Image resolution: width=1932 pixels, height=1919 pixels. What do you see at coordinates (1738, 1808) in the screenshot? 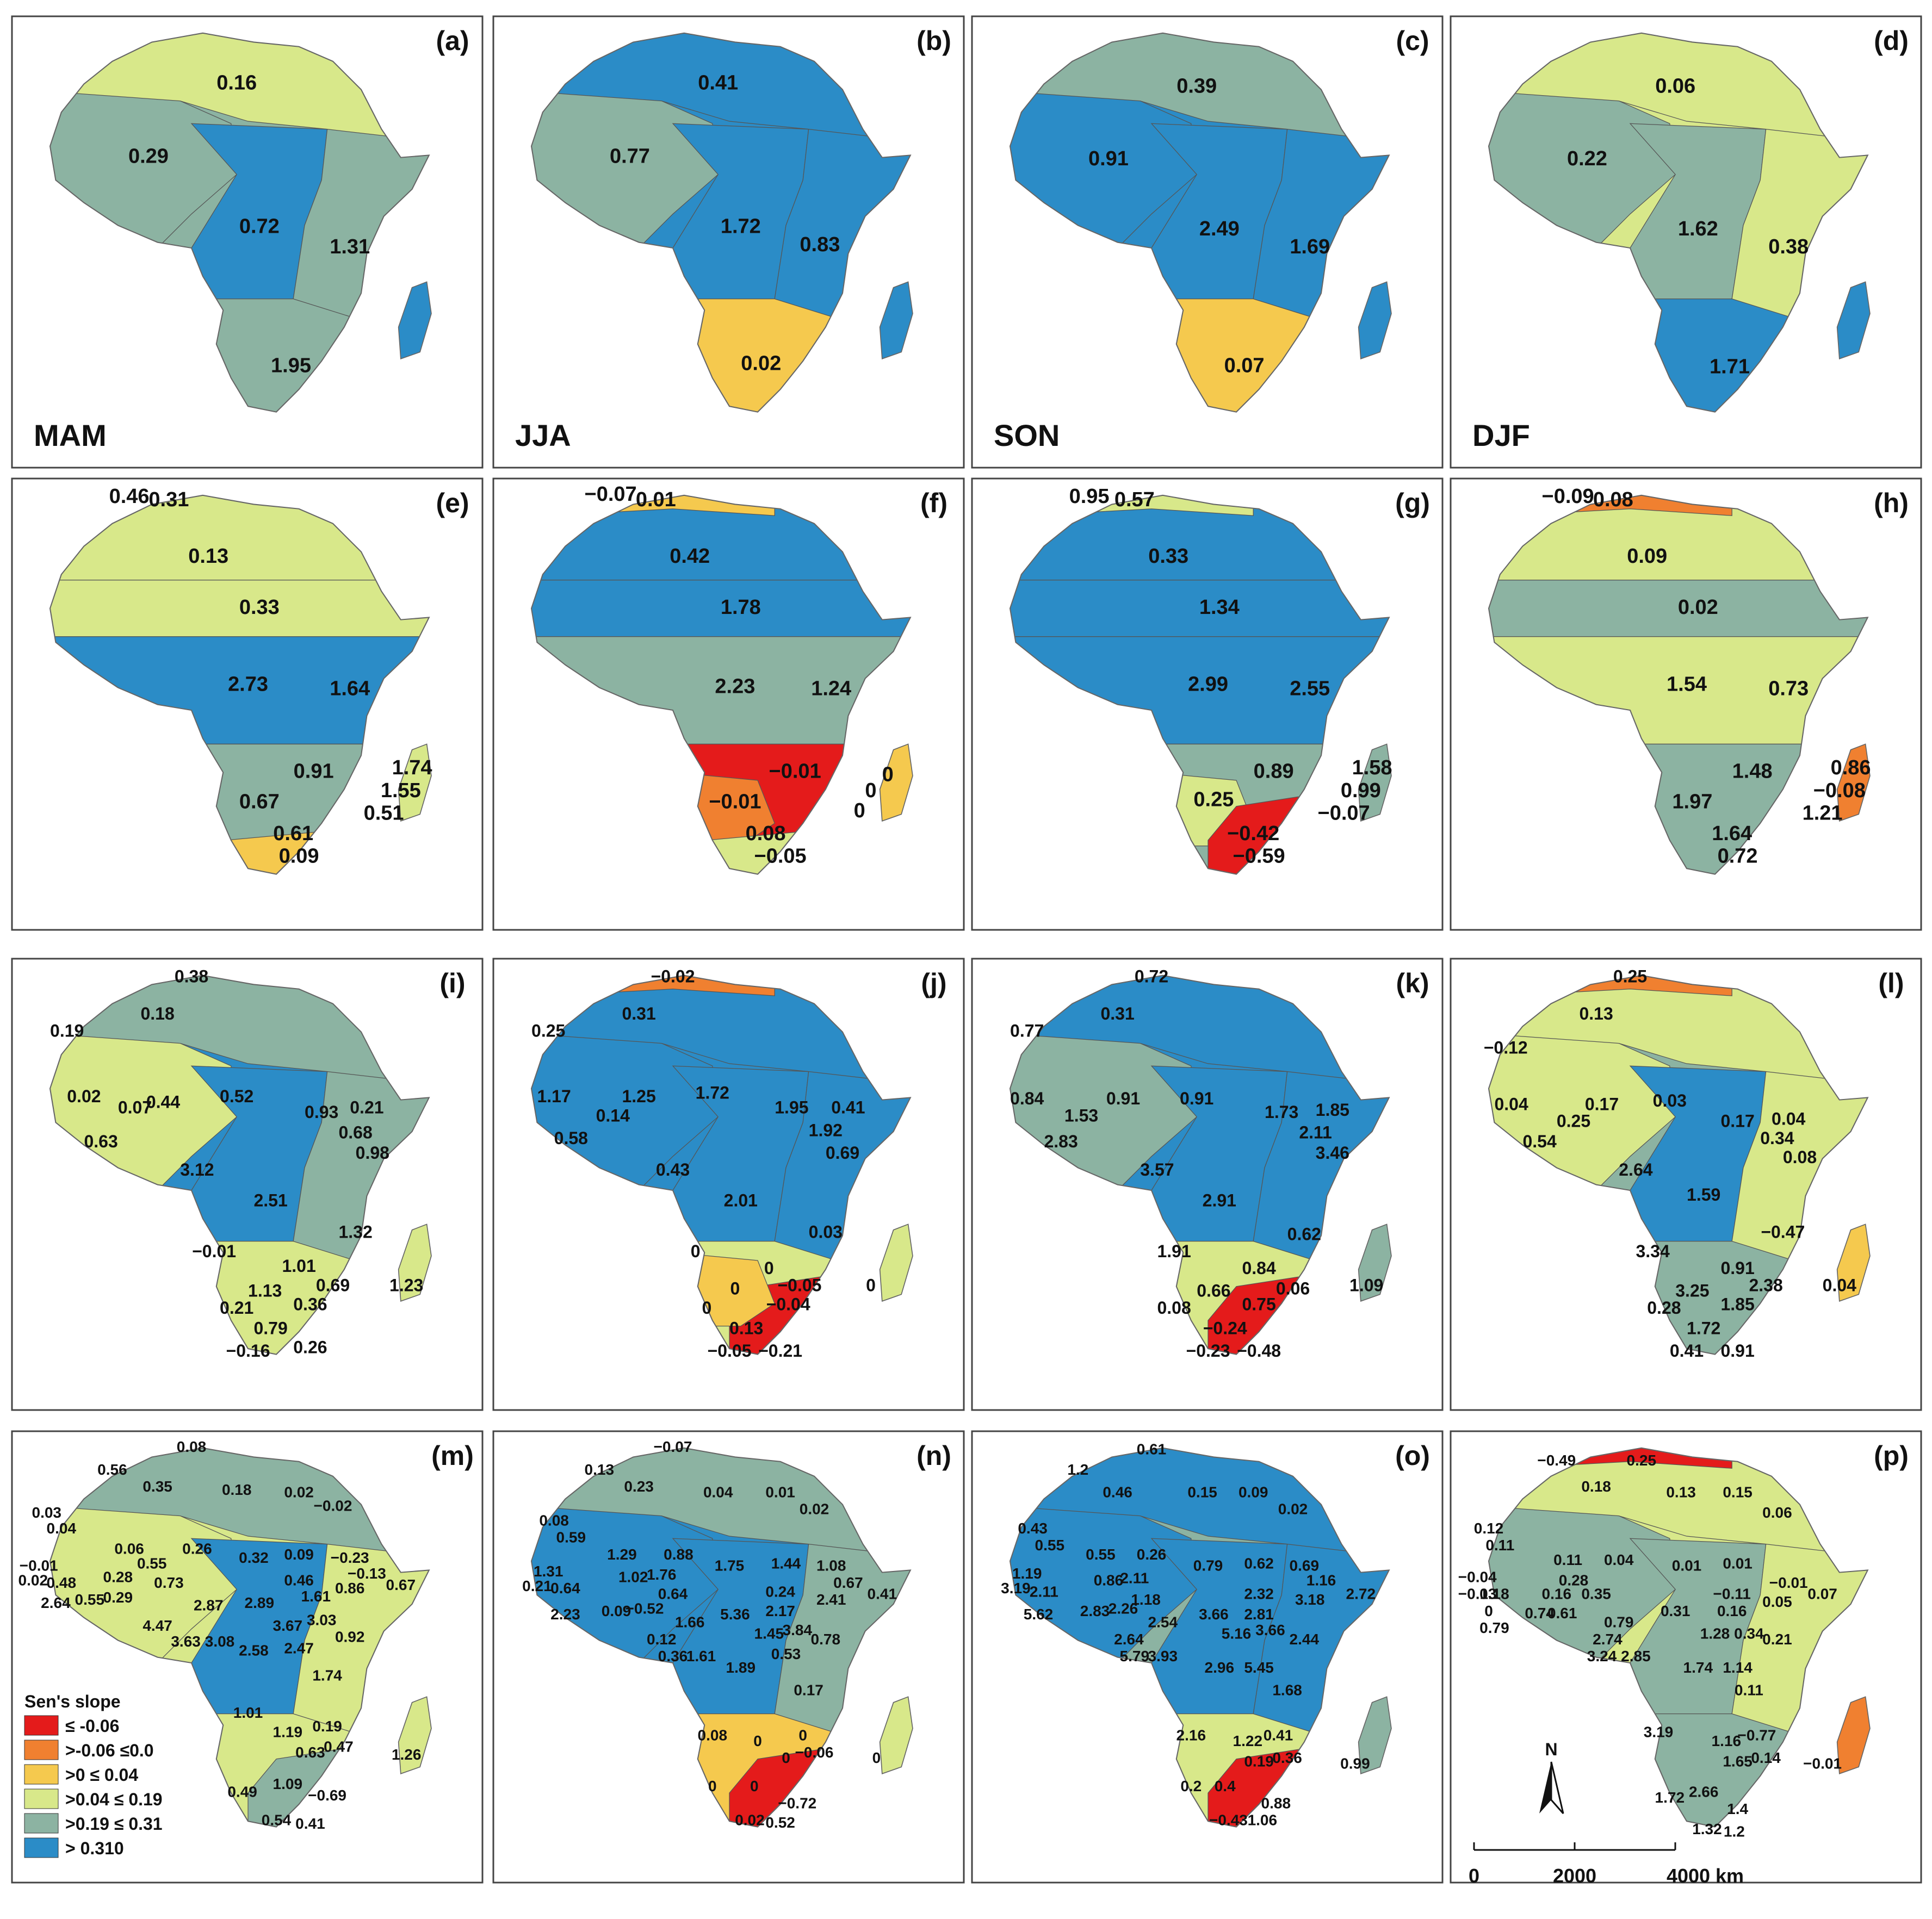
I see `value-label: 1.4` at bounding box center [1738, 1808].